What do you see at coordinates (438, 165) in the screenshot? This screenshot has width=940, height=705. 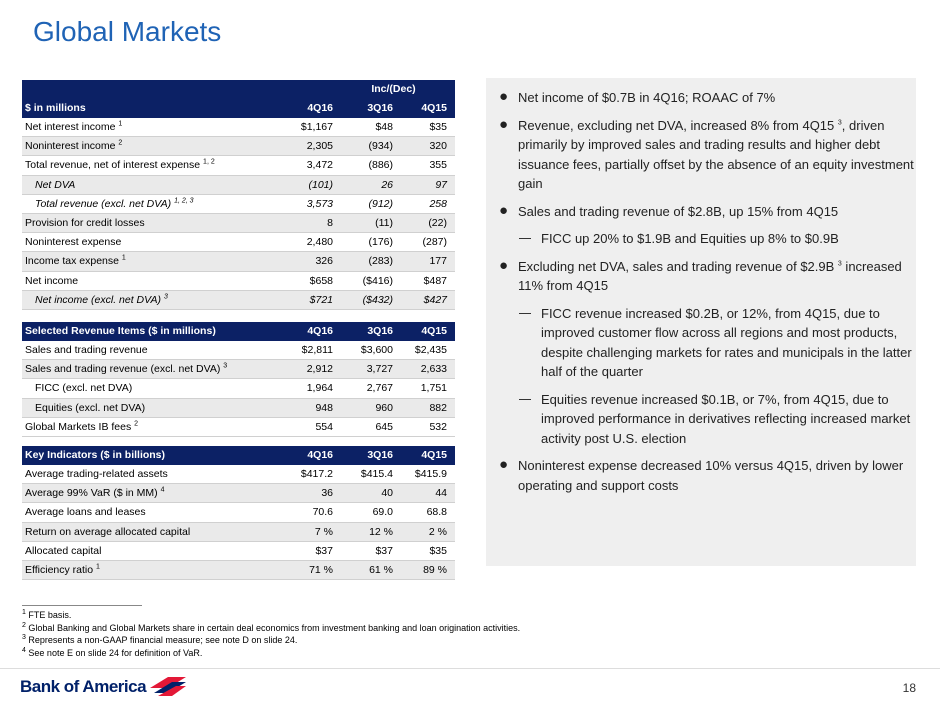 I see `cell: 355` at bounding box center [438, 165].